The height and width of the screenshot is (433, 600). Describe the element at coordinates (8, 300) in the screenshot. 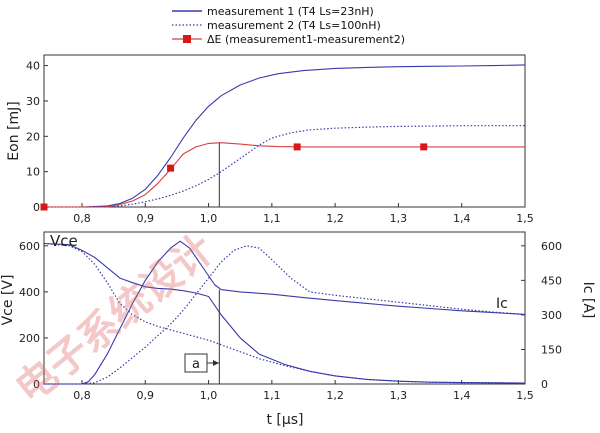

I see `vce-ylabel: Vce [V]` at that location.